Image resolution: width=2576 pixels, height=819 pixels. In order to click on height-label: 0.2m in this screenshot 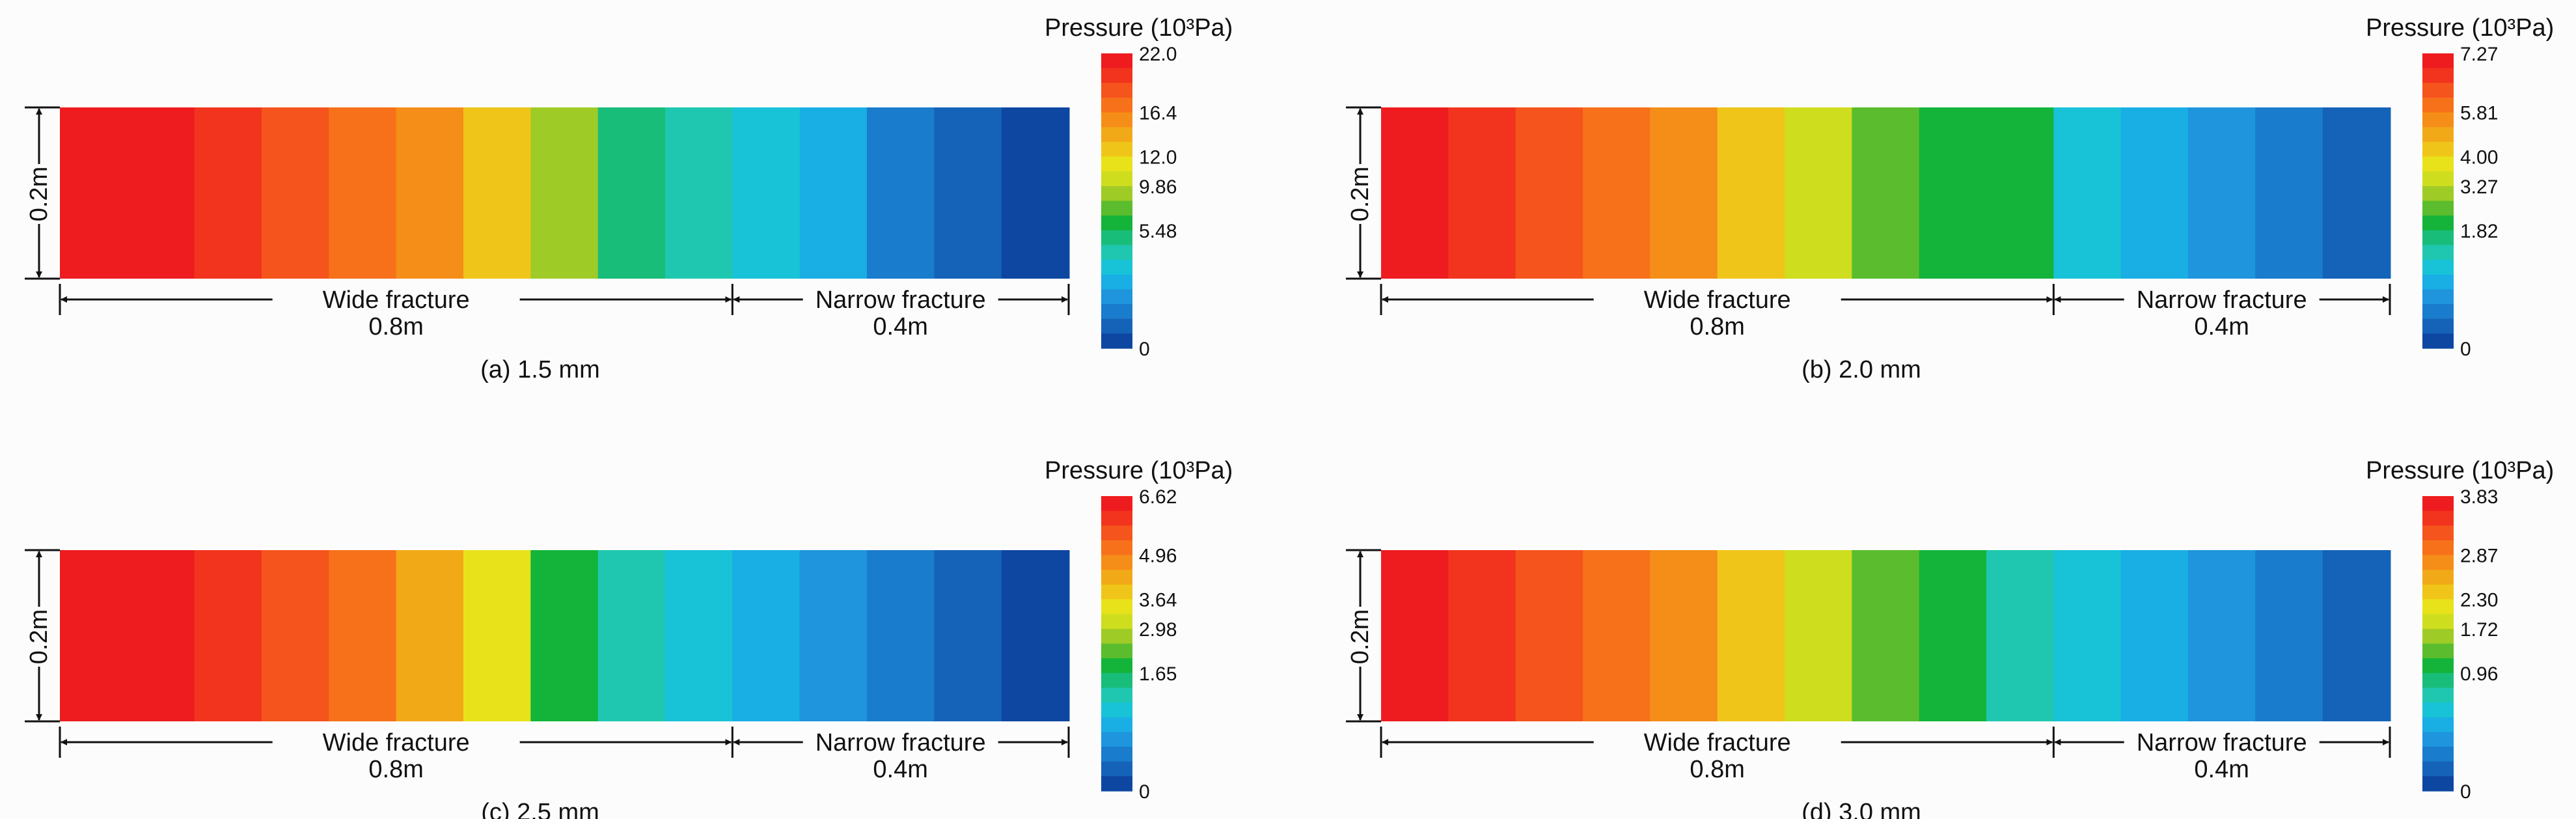, I will do `click(39, 194)`.